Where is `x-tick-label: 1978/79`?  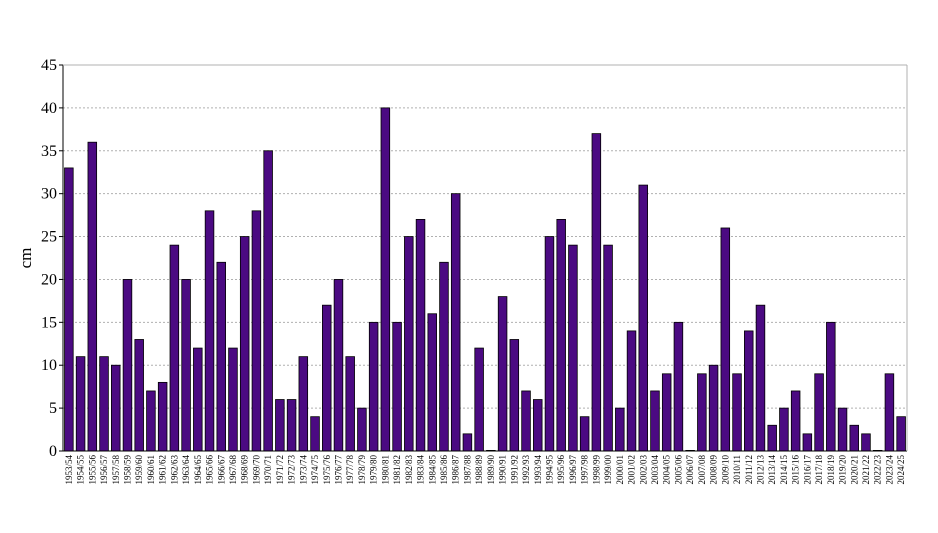 x-tick-label: 1978/79 is located at coordinates (362, 470).